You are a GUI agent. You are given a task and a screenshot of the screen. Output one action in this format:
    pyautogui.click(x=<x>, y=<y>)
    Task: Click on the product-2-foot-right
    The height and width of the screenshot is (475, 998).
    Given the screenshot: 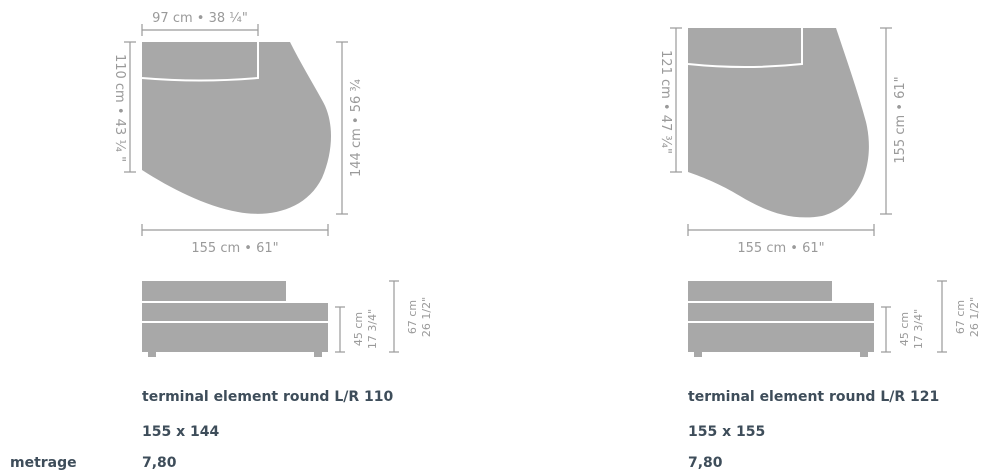 What is the action you would take?
    pyautogui.click(x=864, y=354)
    